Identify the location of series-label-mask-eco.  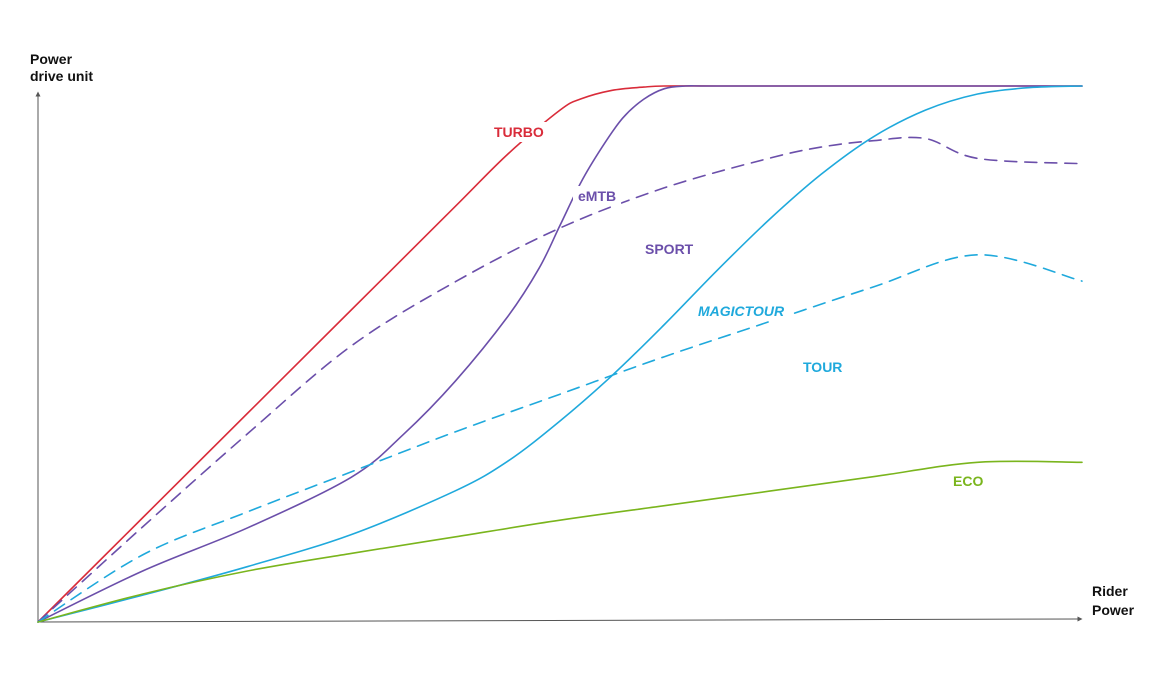
(968, 481).